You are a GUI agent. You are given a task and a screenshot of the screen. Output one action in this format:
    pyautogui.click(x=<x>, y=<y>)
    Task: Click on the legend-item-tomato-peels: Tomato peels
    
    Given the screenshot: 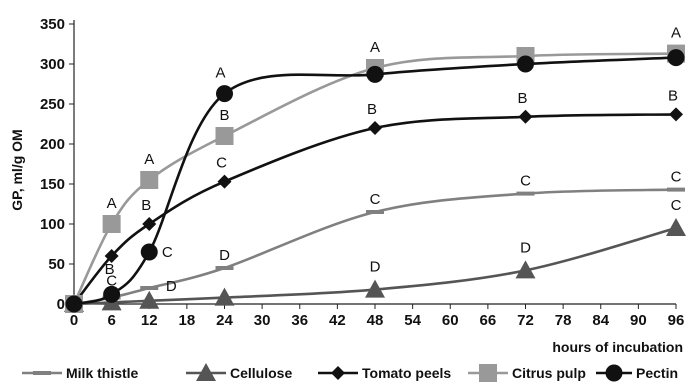 What is the action you would take?
    pyautogui.click(x=384, y=373)
    